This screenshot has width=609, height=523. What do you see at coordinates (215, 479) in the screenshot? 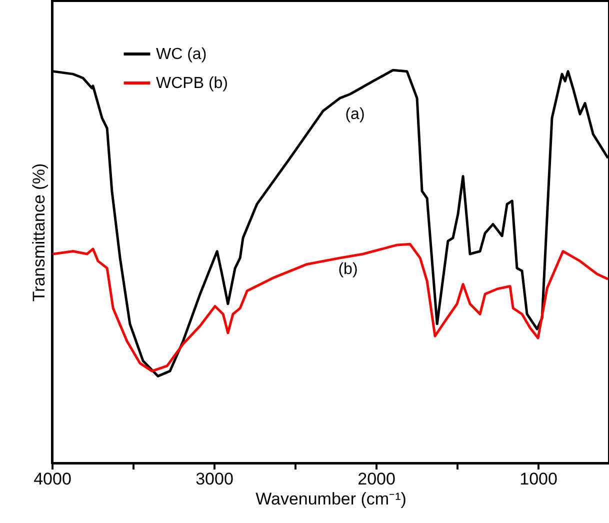
I see `x-tick-label: 3000` at bounding box center [215, 479].